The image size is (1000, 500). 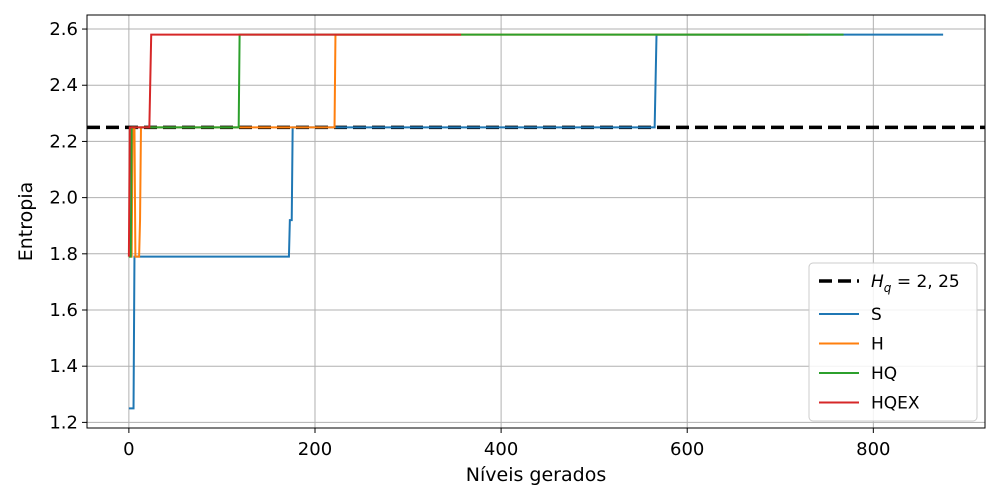 I want to click on y-tick-label: 1.6, so click(x=63, y=310).